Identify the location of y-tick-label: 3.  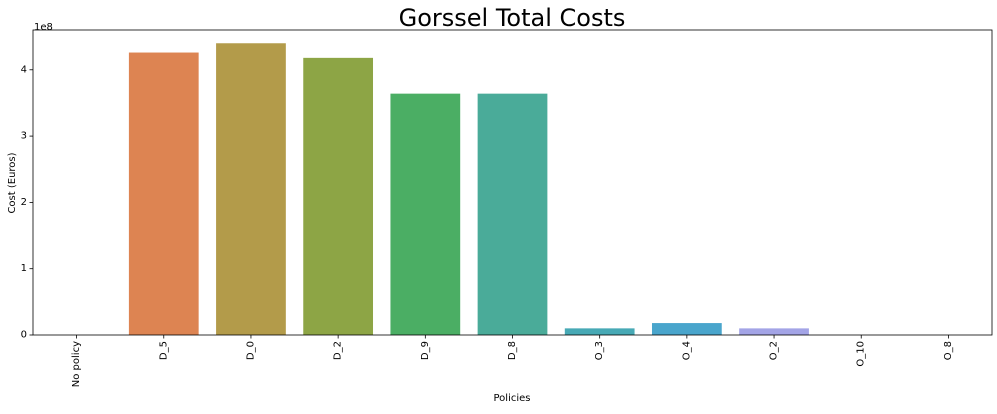
(24, 136).